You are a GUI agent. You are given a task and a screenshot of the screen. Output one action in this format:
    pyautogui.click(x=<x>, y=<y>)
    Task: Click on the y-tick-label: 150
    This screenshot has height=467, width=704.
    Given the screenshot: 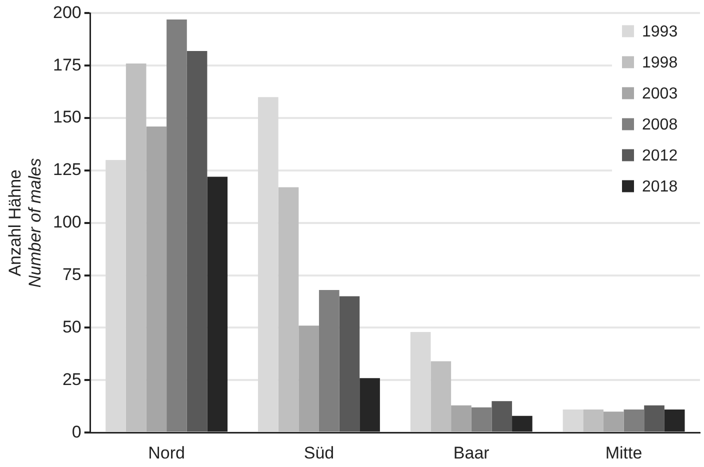 What is the action you would take?
    pyautogui.click(x=67, y=117)
    